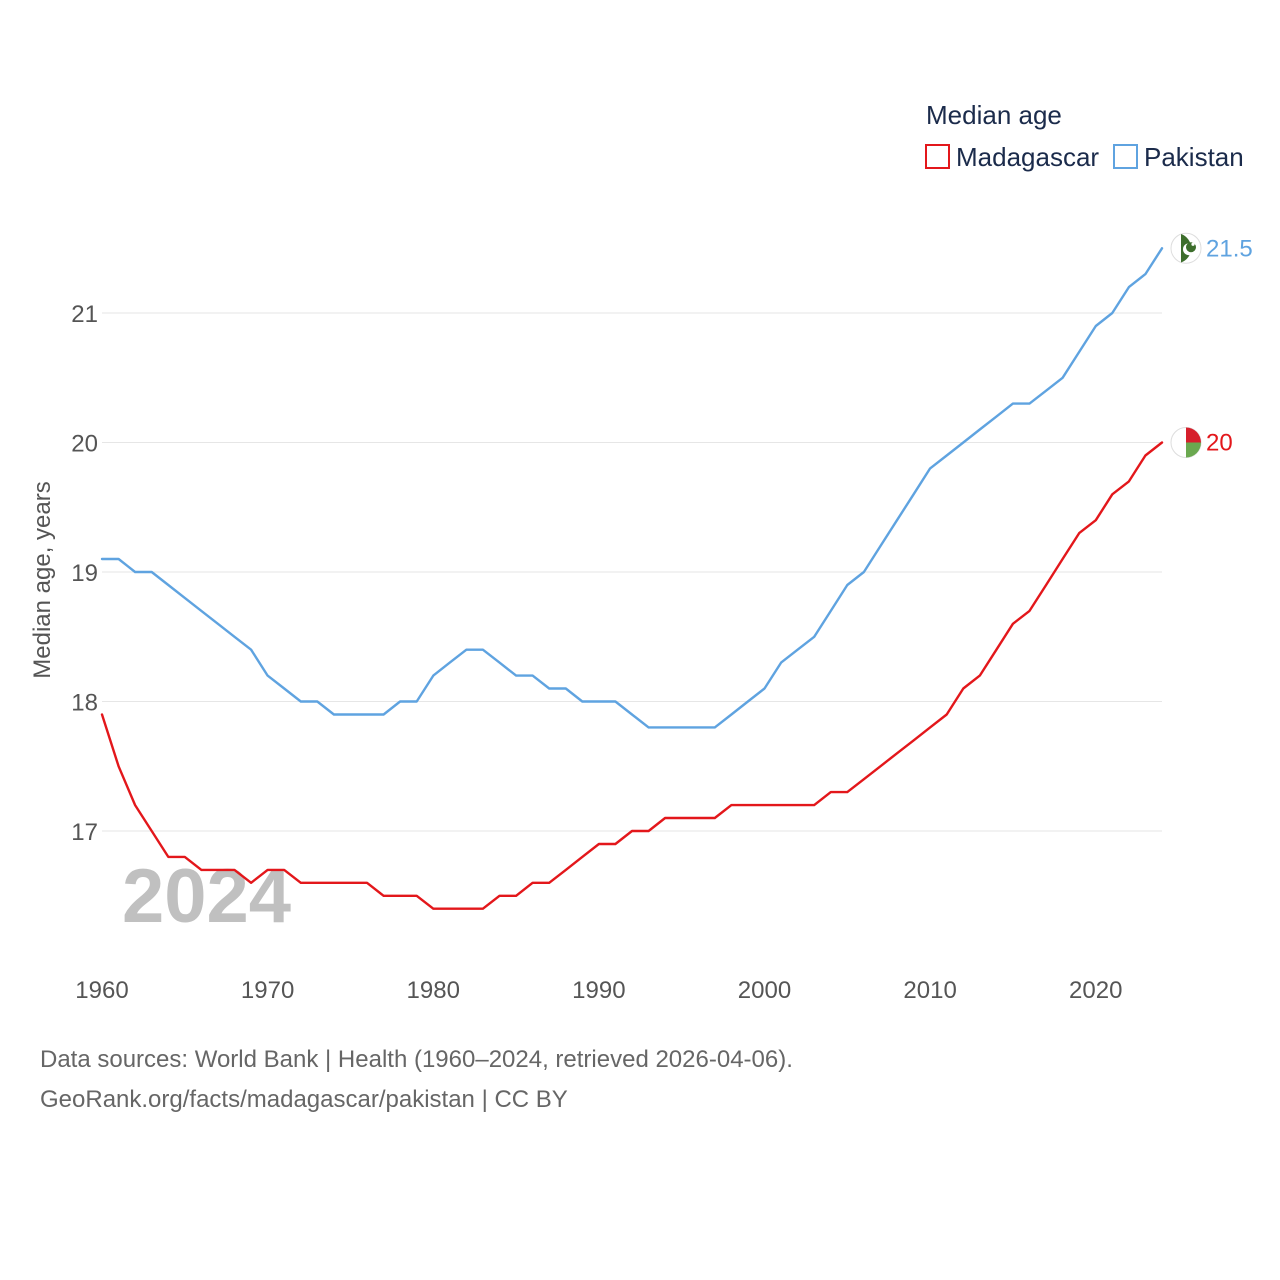 This screenshot has height=1280, width=1280. I want to click on legend-title: Median age, so click(994, 115).